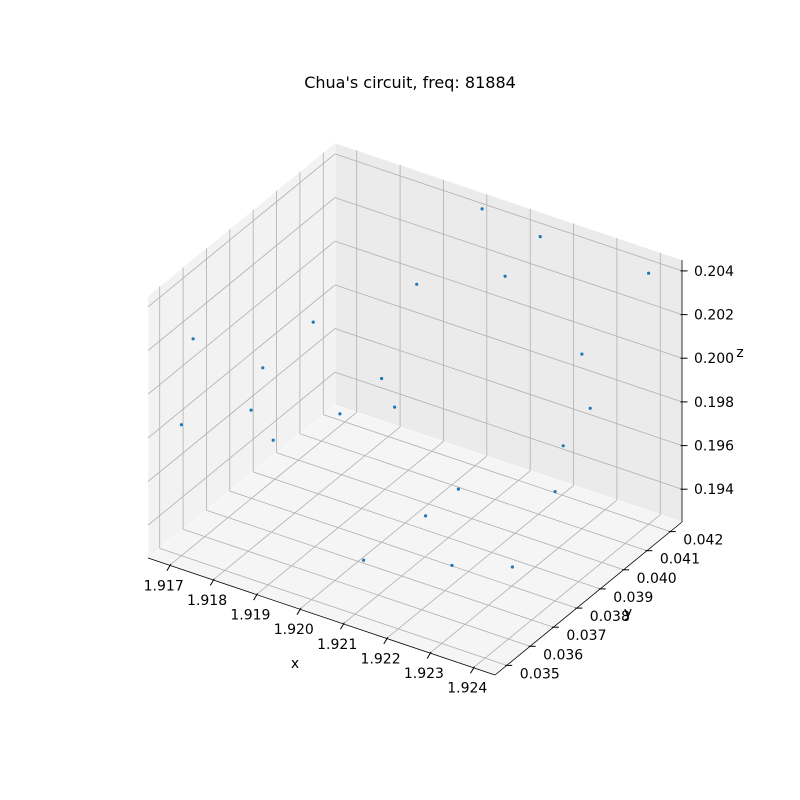  What do you see at coordinates (295, 664) in the screenshot?
I see `x-axis-label: x` at bounding box center [295, 664].